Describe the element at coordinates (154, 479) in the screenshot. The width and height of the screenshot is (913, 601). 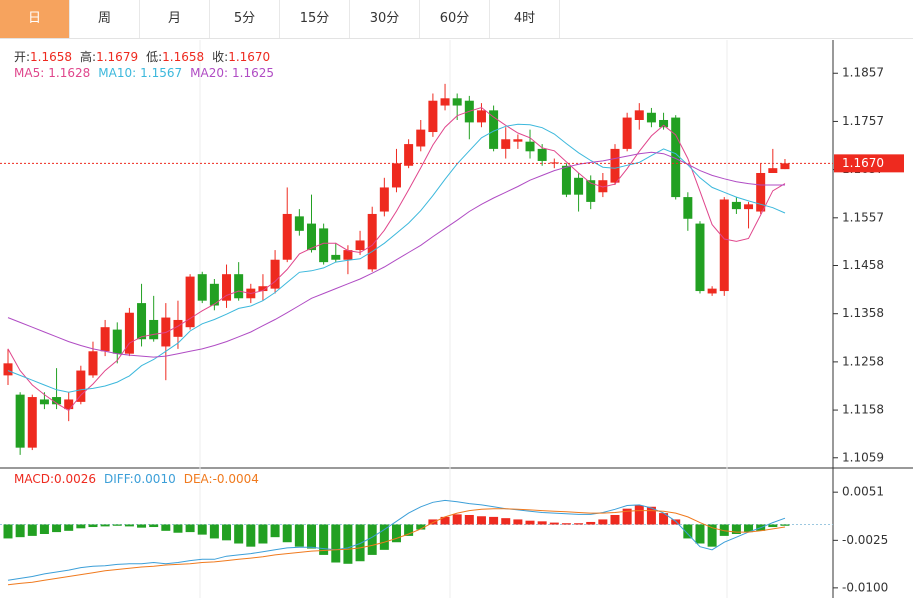
I see `macd-value: 0.0010` at that location.